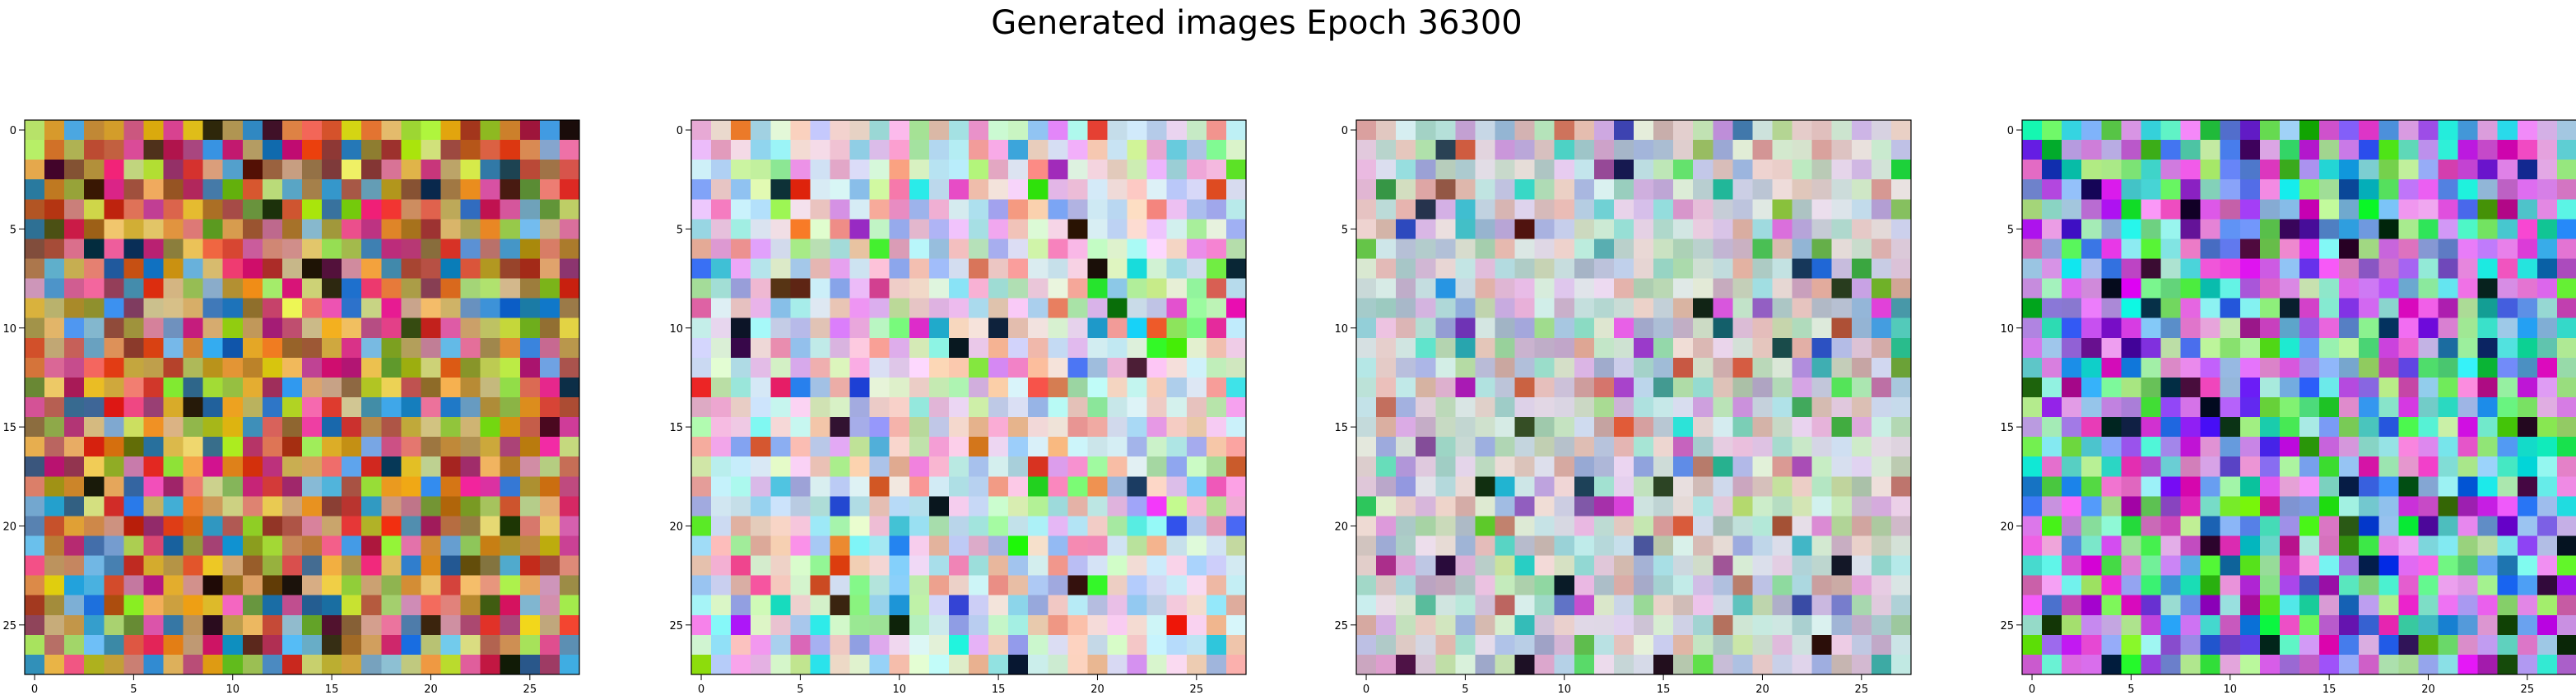 The image size is (2576, 695). What do you see at coordinates (2007, 527) in the screenshot?
I see `y-tick-label: 20` at bounding box center [2007, 527].